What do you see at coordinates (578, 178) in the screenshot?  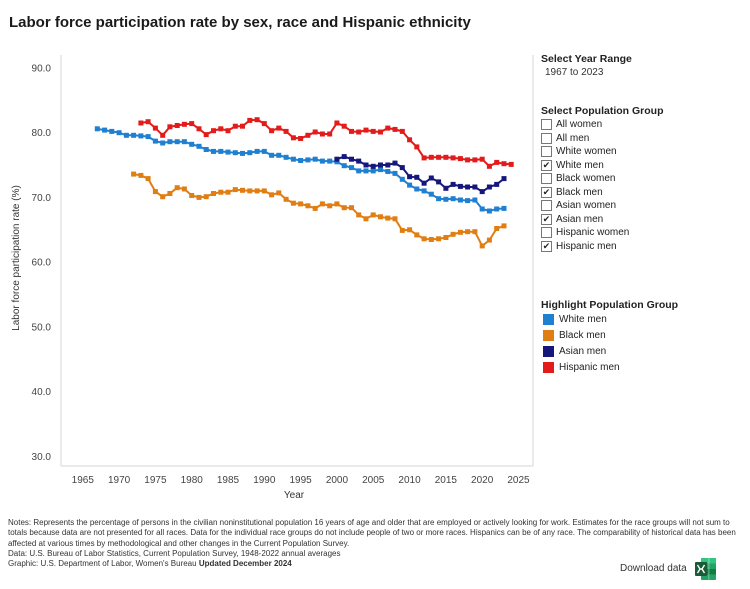 I see `population-group-option: Black women` at bounding box center [578, 178].